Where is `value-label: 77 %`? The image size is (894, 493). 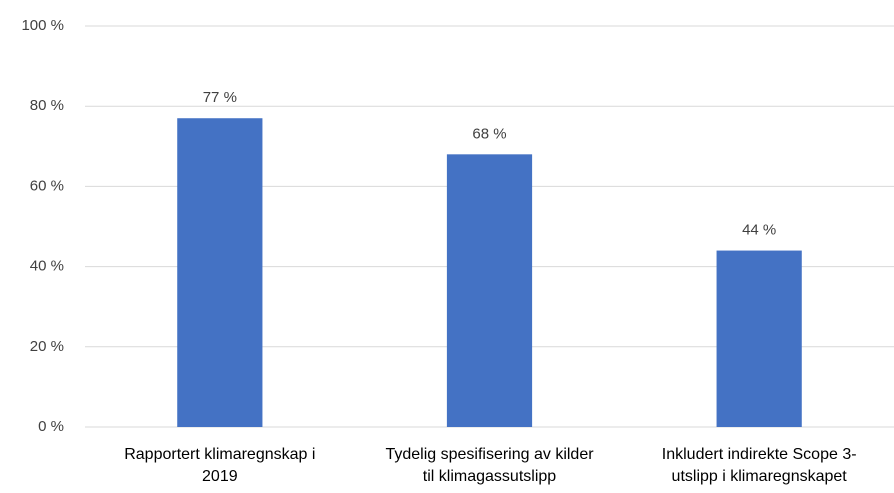 value-label: 77 % is located at coordinates (220, 97).